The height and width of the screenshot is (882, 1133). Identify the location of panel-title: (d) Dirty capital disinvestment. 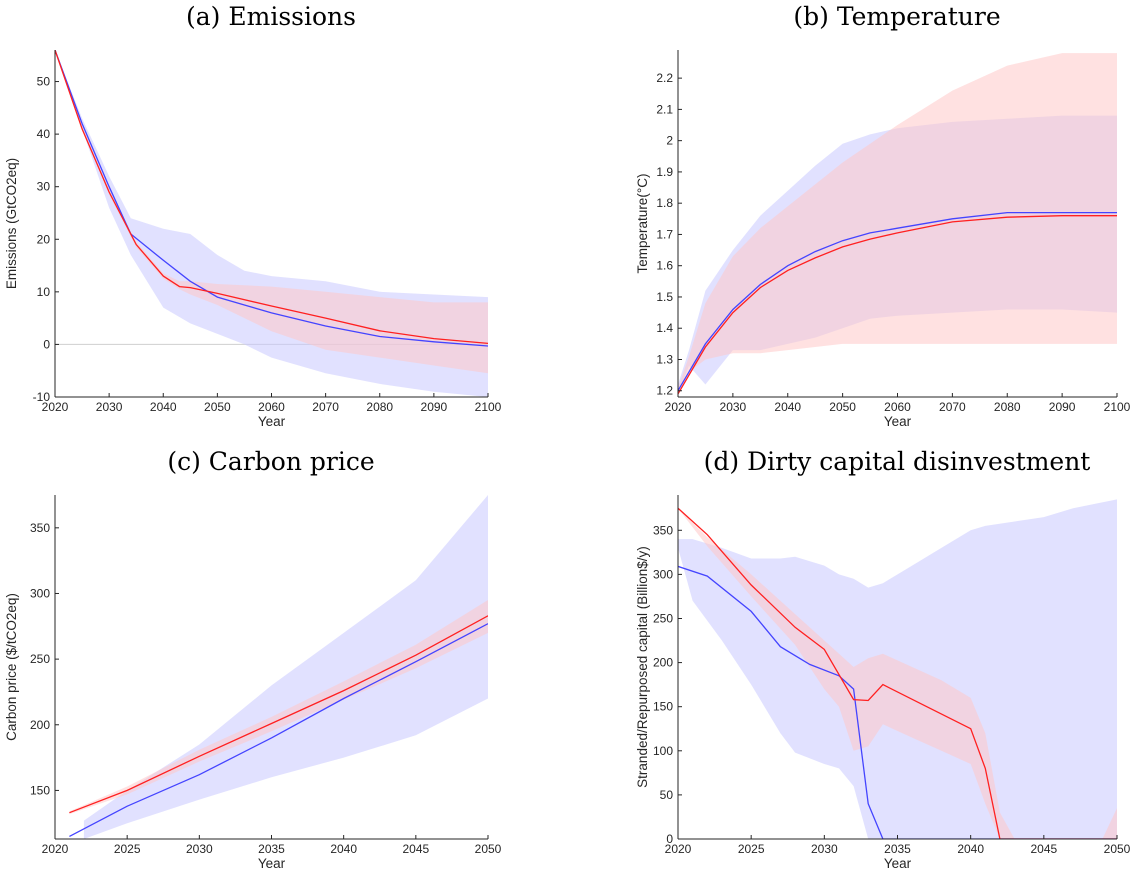
(897, 461).